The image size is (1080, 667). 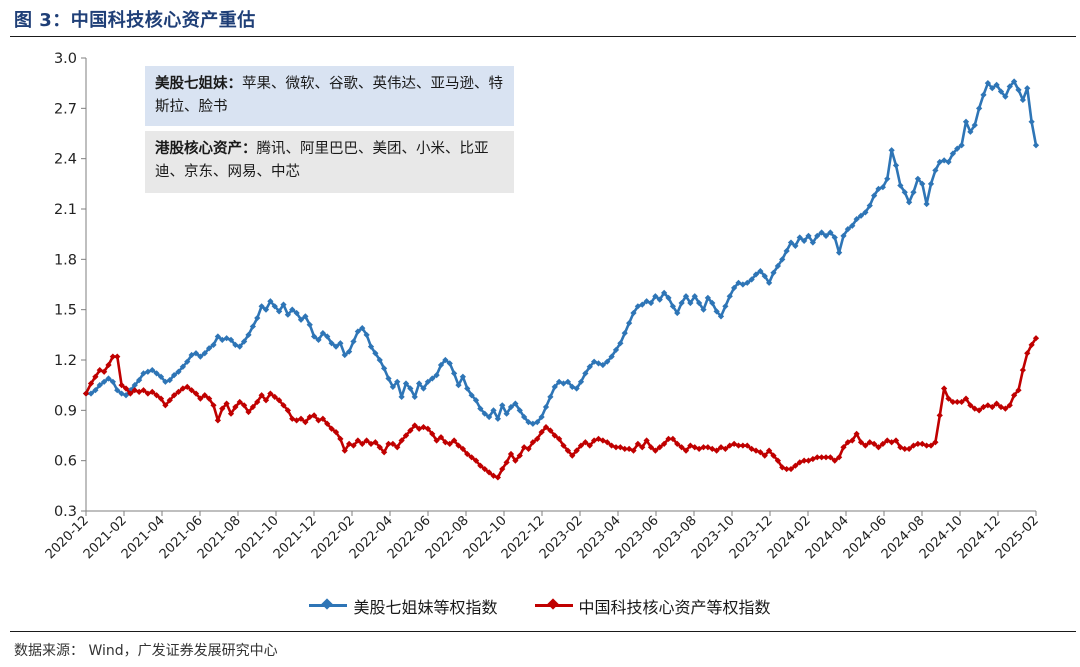 What do you see at coordinates (403, 606) in the screenshot?
I see `legend-item-us: 美股七姐妹等权指数` at bounding box center [403, 606].